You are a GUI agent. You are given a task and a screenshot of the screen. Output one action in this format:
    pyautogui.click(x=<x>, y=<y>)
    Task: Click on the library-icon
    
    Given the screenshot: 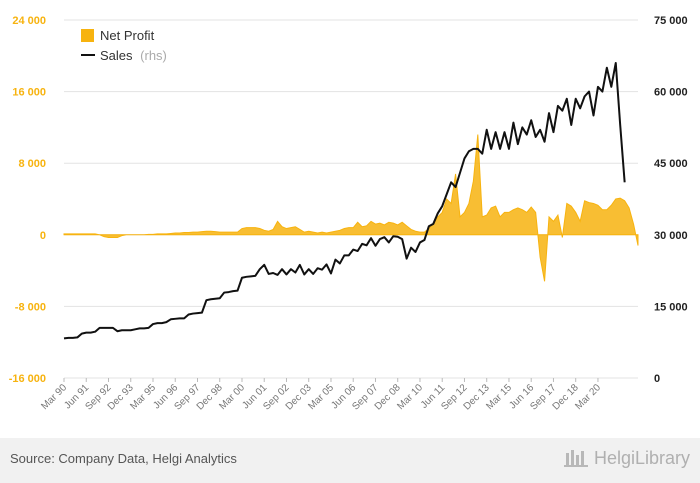 What is the action you would take?
    pyautogui.click(x=575, y=458)
    